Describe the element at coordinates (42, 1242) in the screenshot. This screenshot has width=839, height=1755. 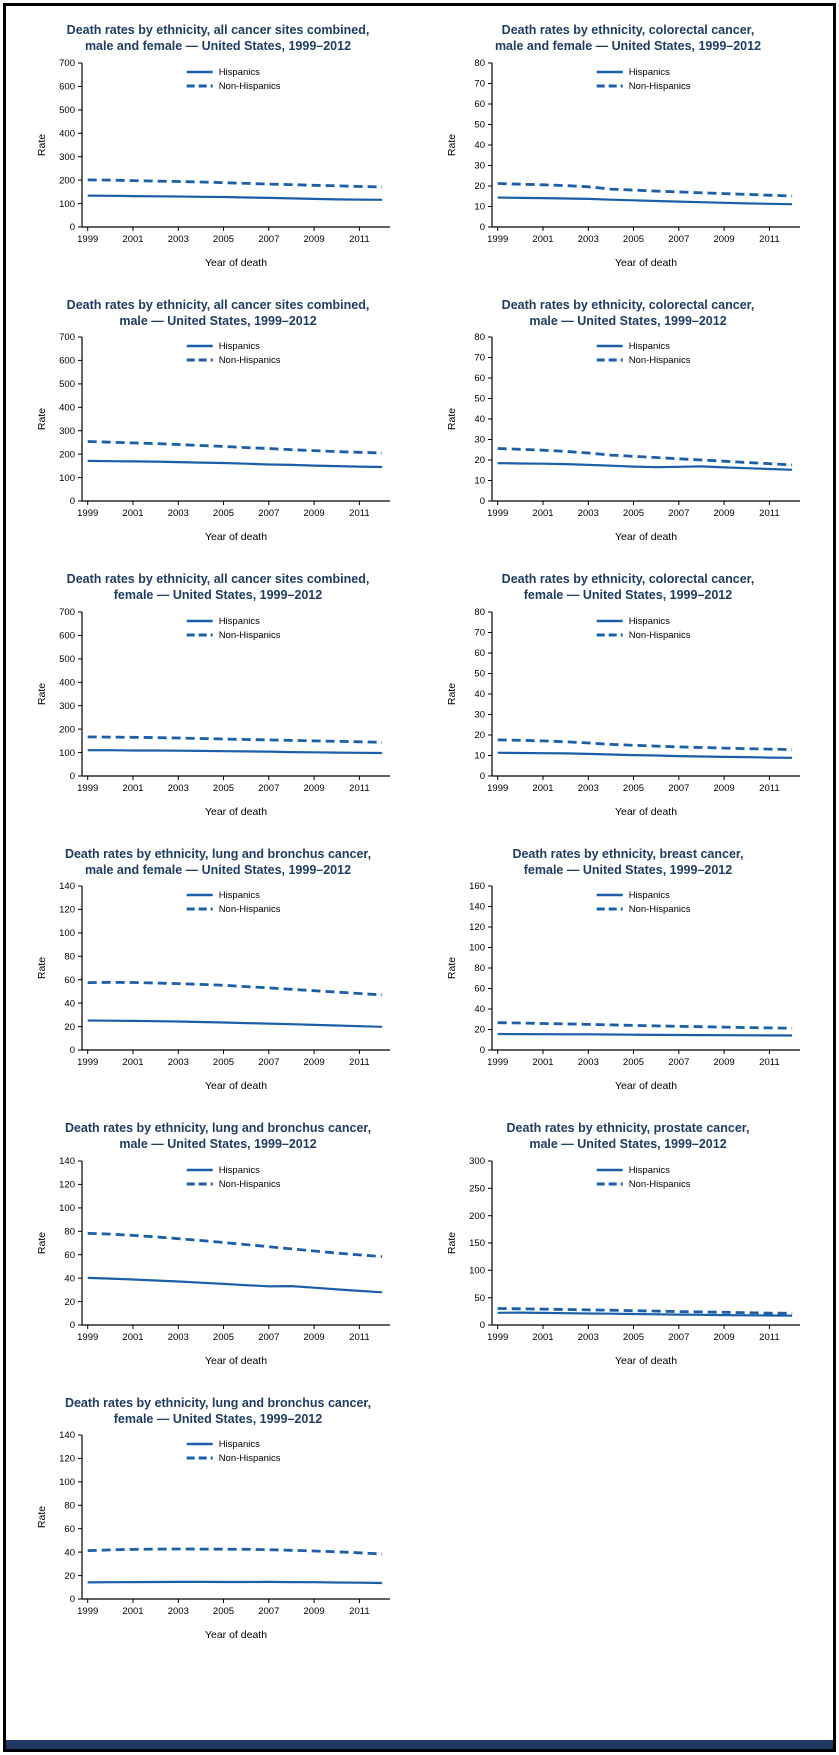
I see `y-axis-label: Rate` at that location.